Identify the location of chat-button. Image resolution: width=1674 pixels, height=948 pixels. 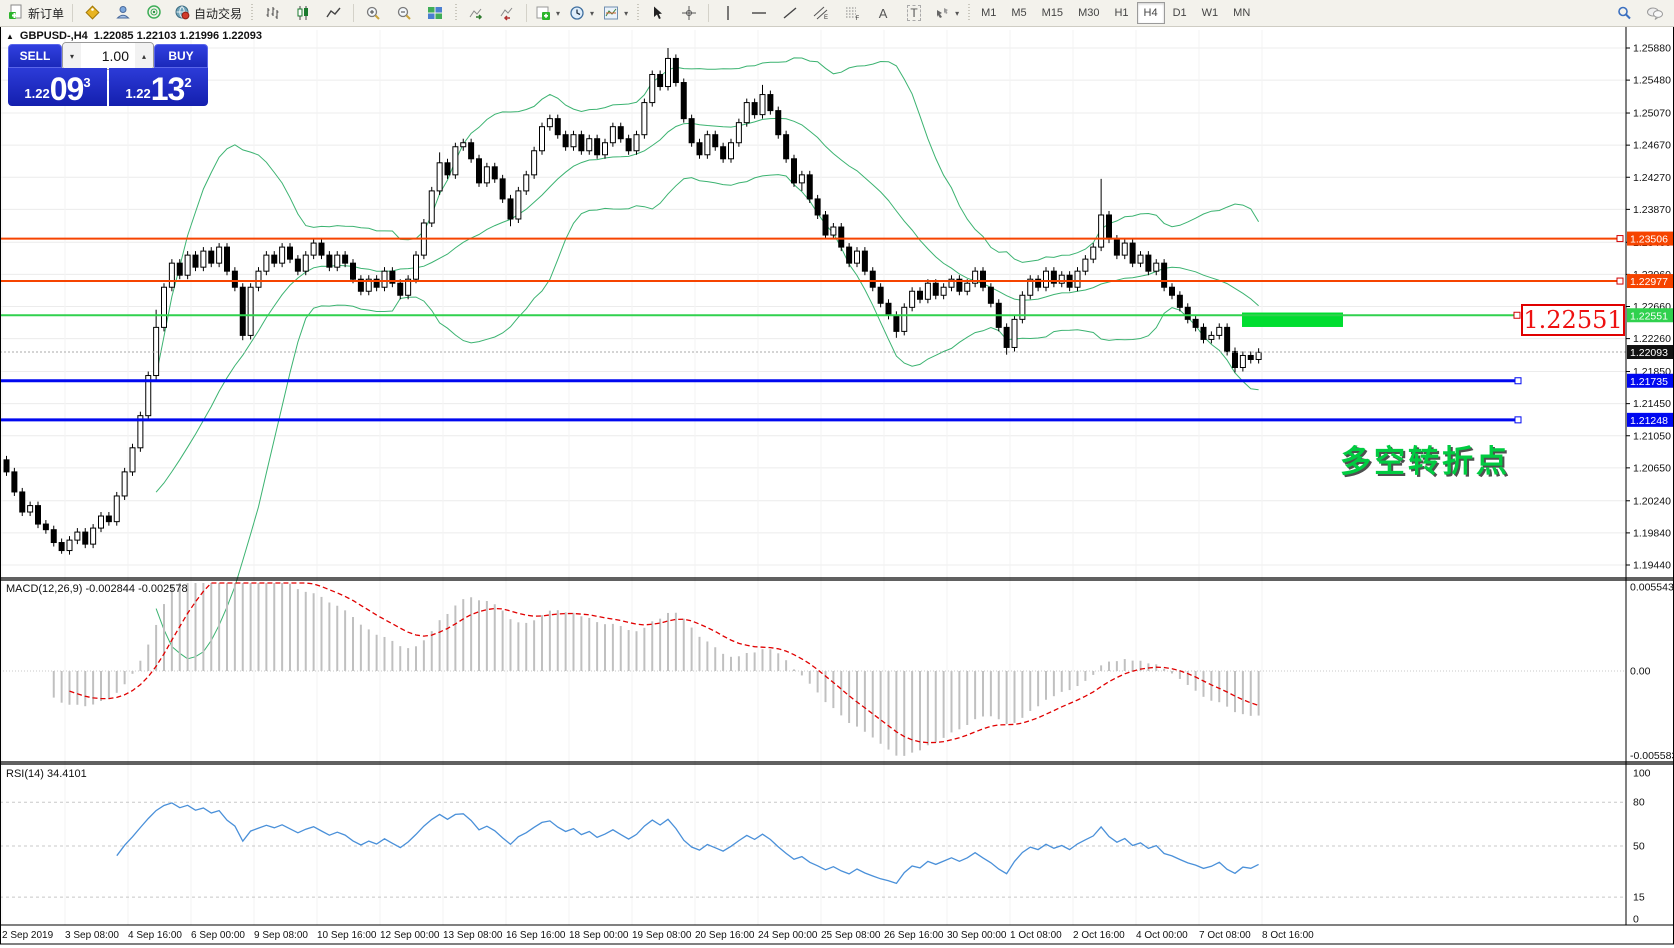
(1655, 13).